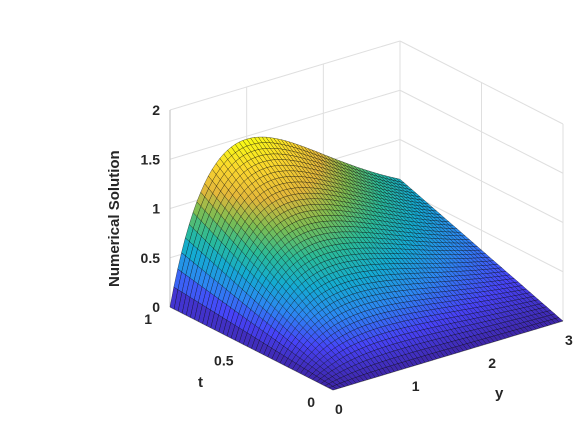  What do you see at coordinates (200, 382) in the screenshot?
I see `y-axis-label: t` at bounding box center [200, 382].